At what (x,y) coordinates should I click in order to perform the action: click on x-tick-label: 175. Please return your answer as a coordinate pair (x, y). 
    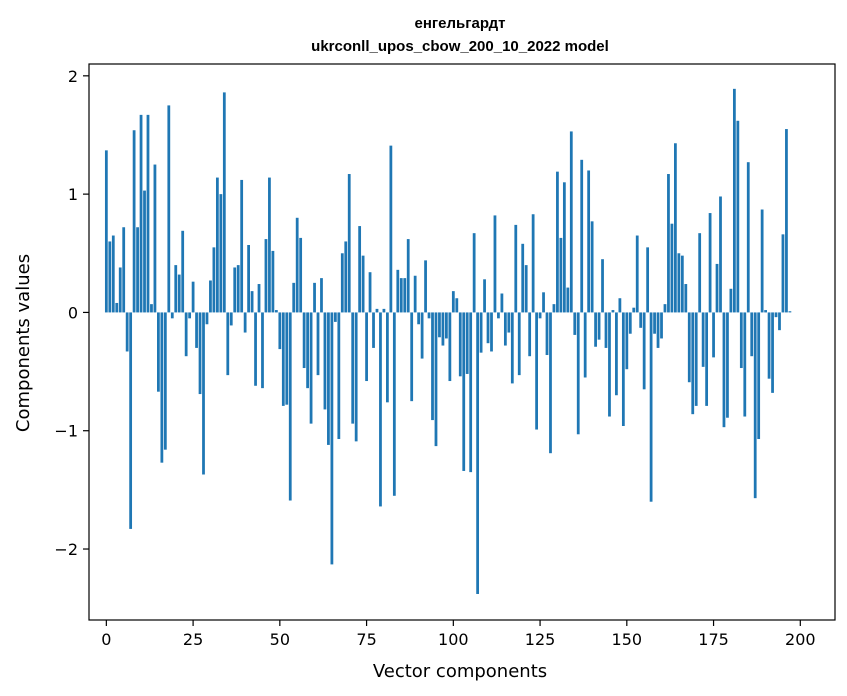
    Looking at the image, I should click on (713, 639).